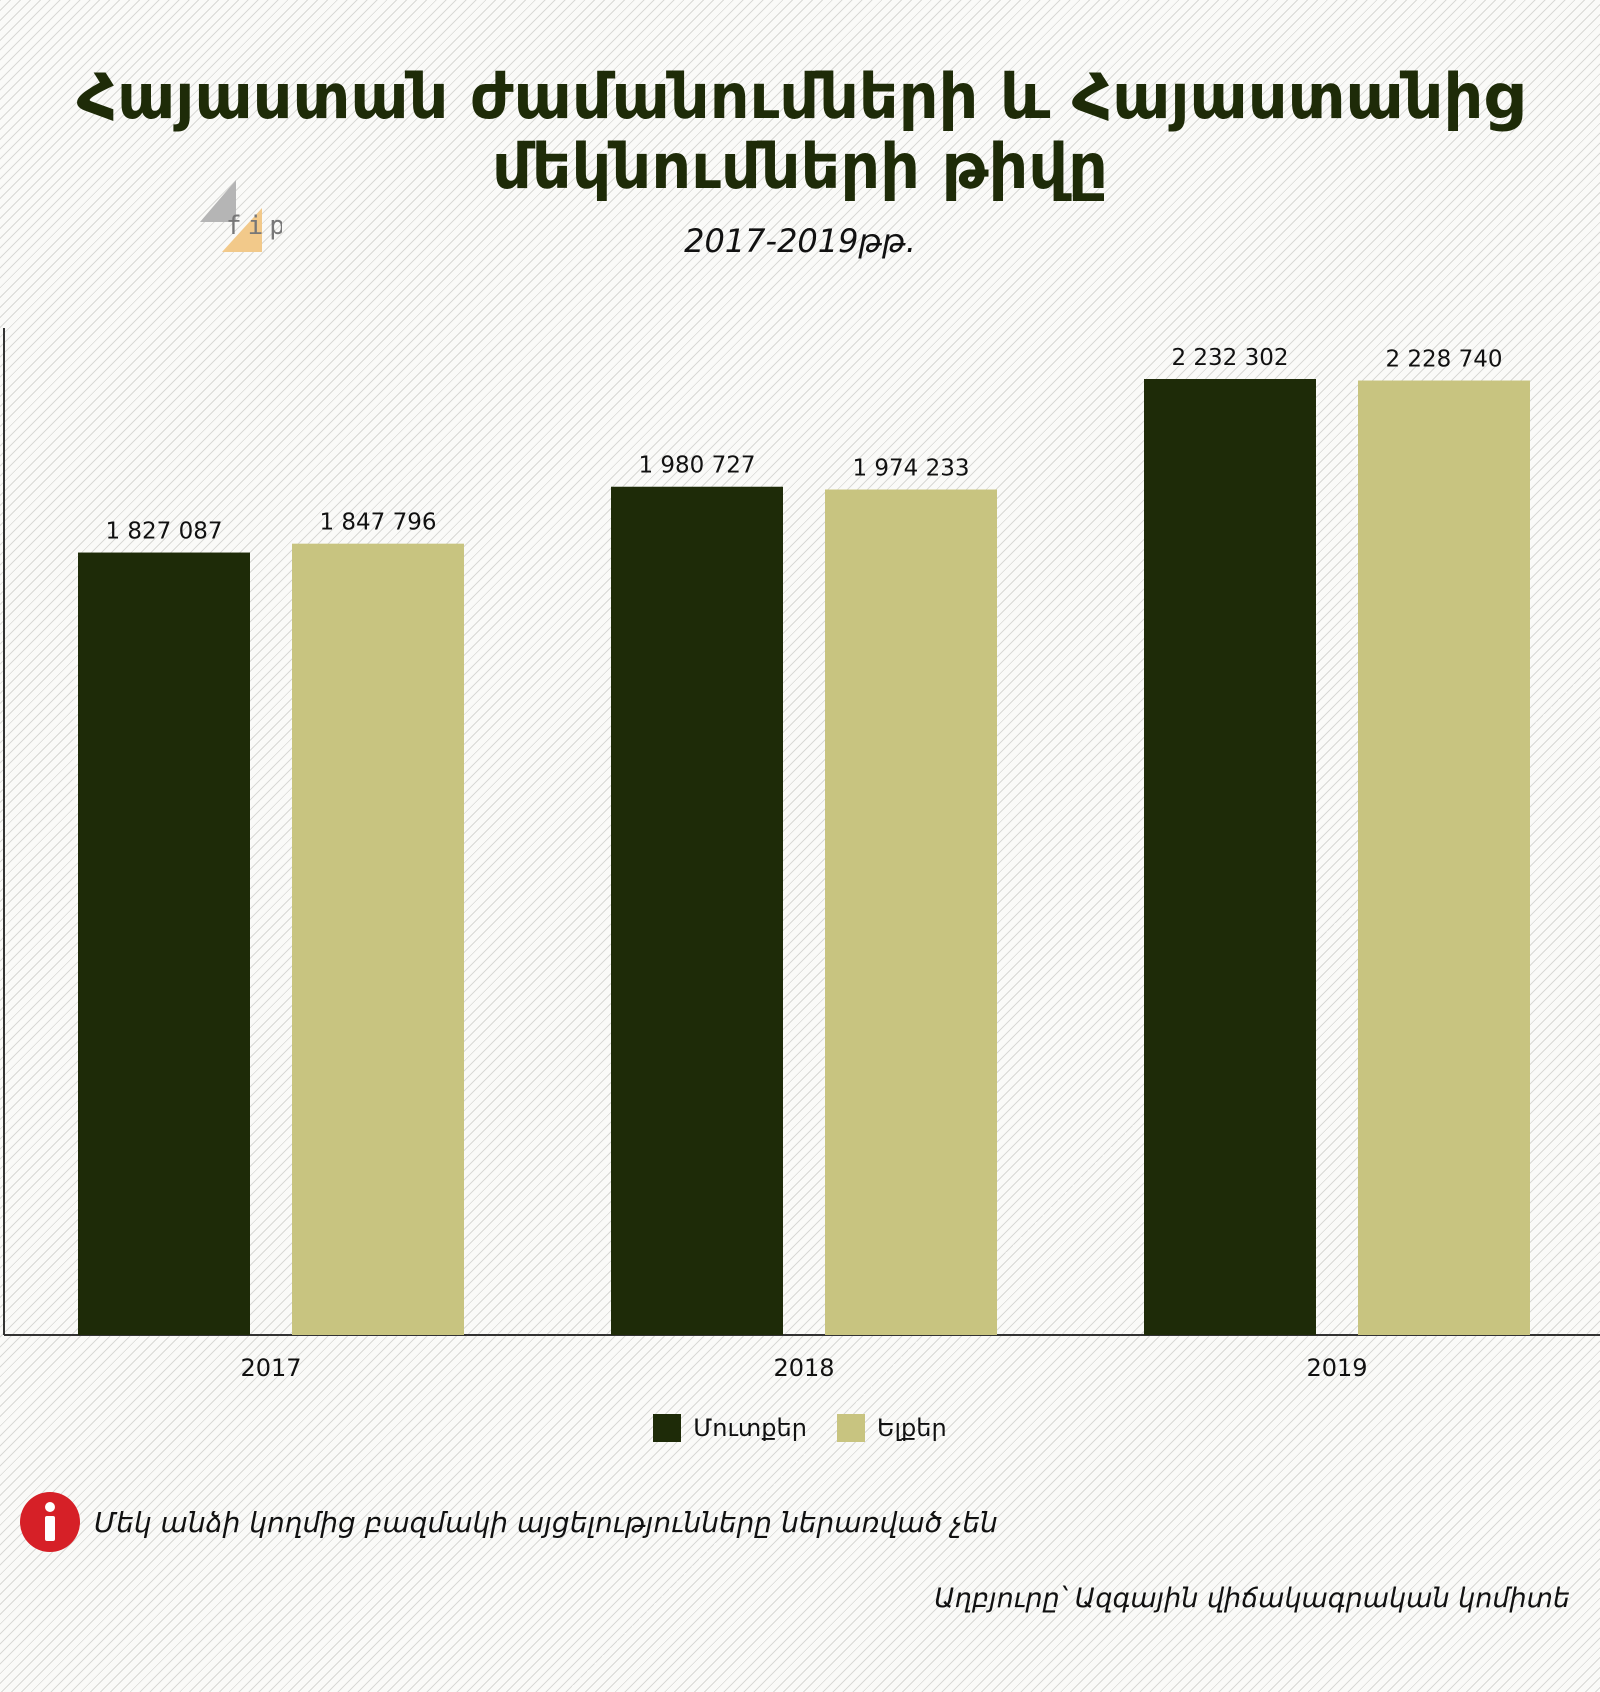  I want to click on bar-departures-2018, so click(911, 912).